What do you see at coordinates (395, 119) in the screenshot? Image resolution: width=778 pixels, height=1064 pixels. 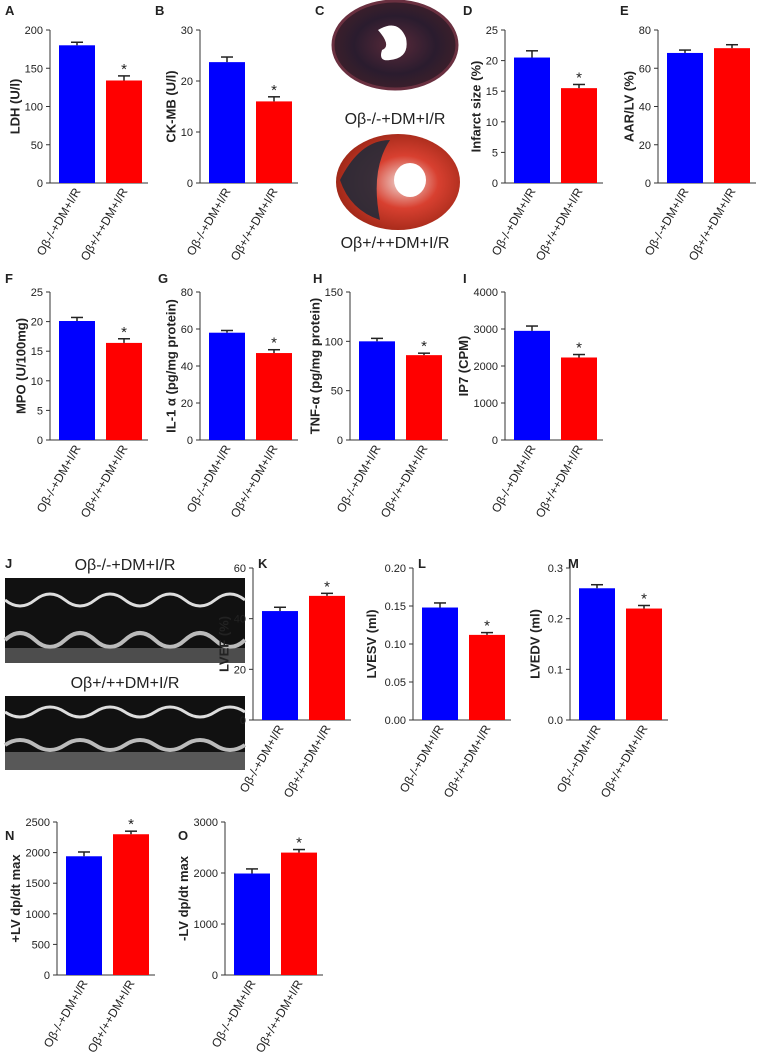 I see `image-caption: Oβ-/-+DM+I/R` at bounding box center [395, 119].